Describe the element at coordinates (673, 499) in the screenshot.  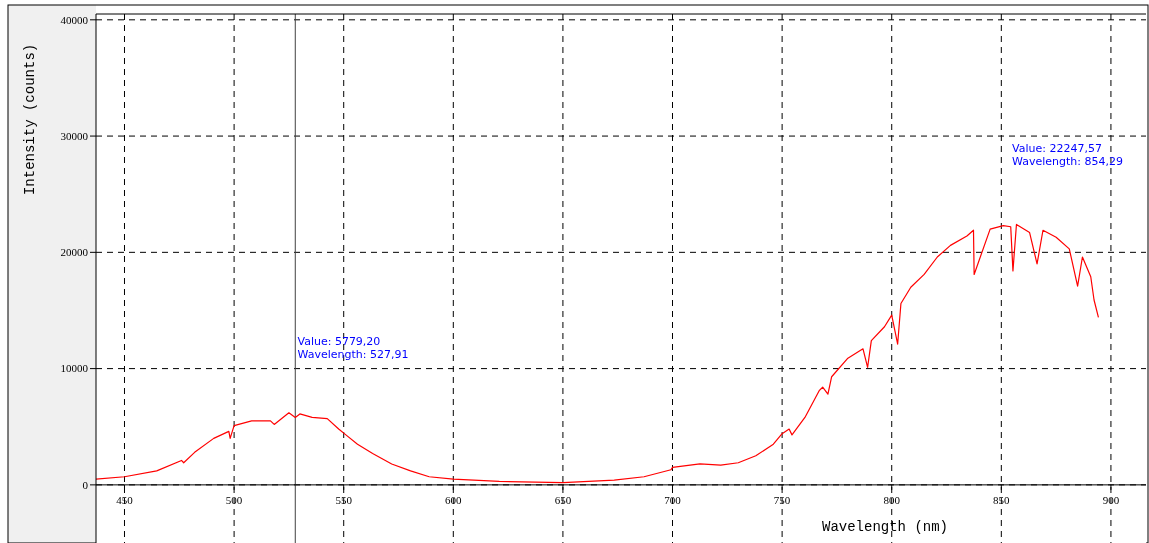
I see `x-tick-label: 700` at that location.